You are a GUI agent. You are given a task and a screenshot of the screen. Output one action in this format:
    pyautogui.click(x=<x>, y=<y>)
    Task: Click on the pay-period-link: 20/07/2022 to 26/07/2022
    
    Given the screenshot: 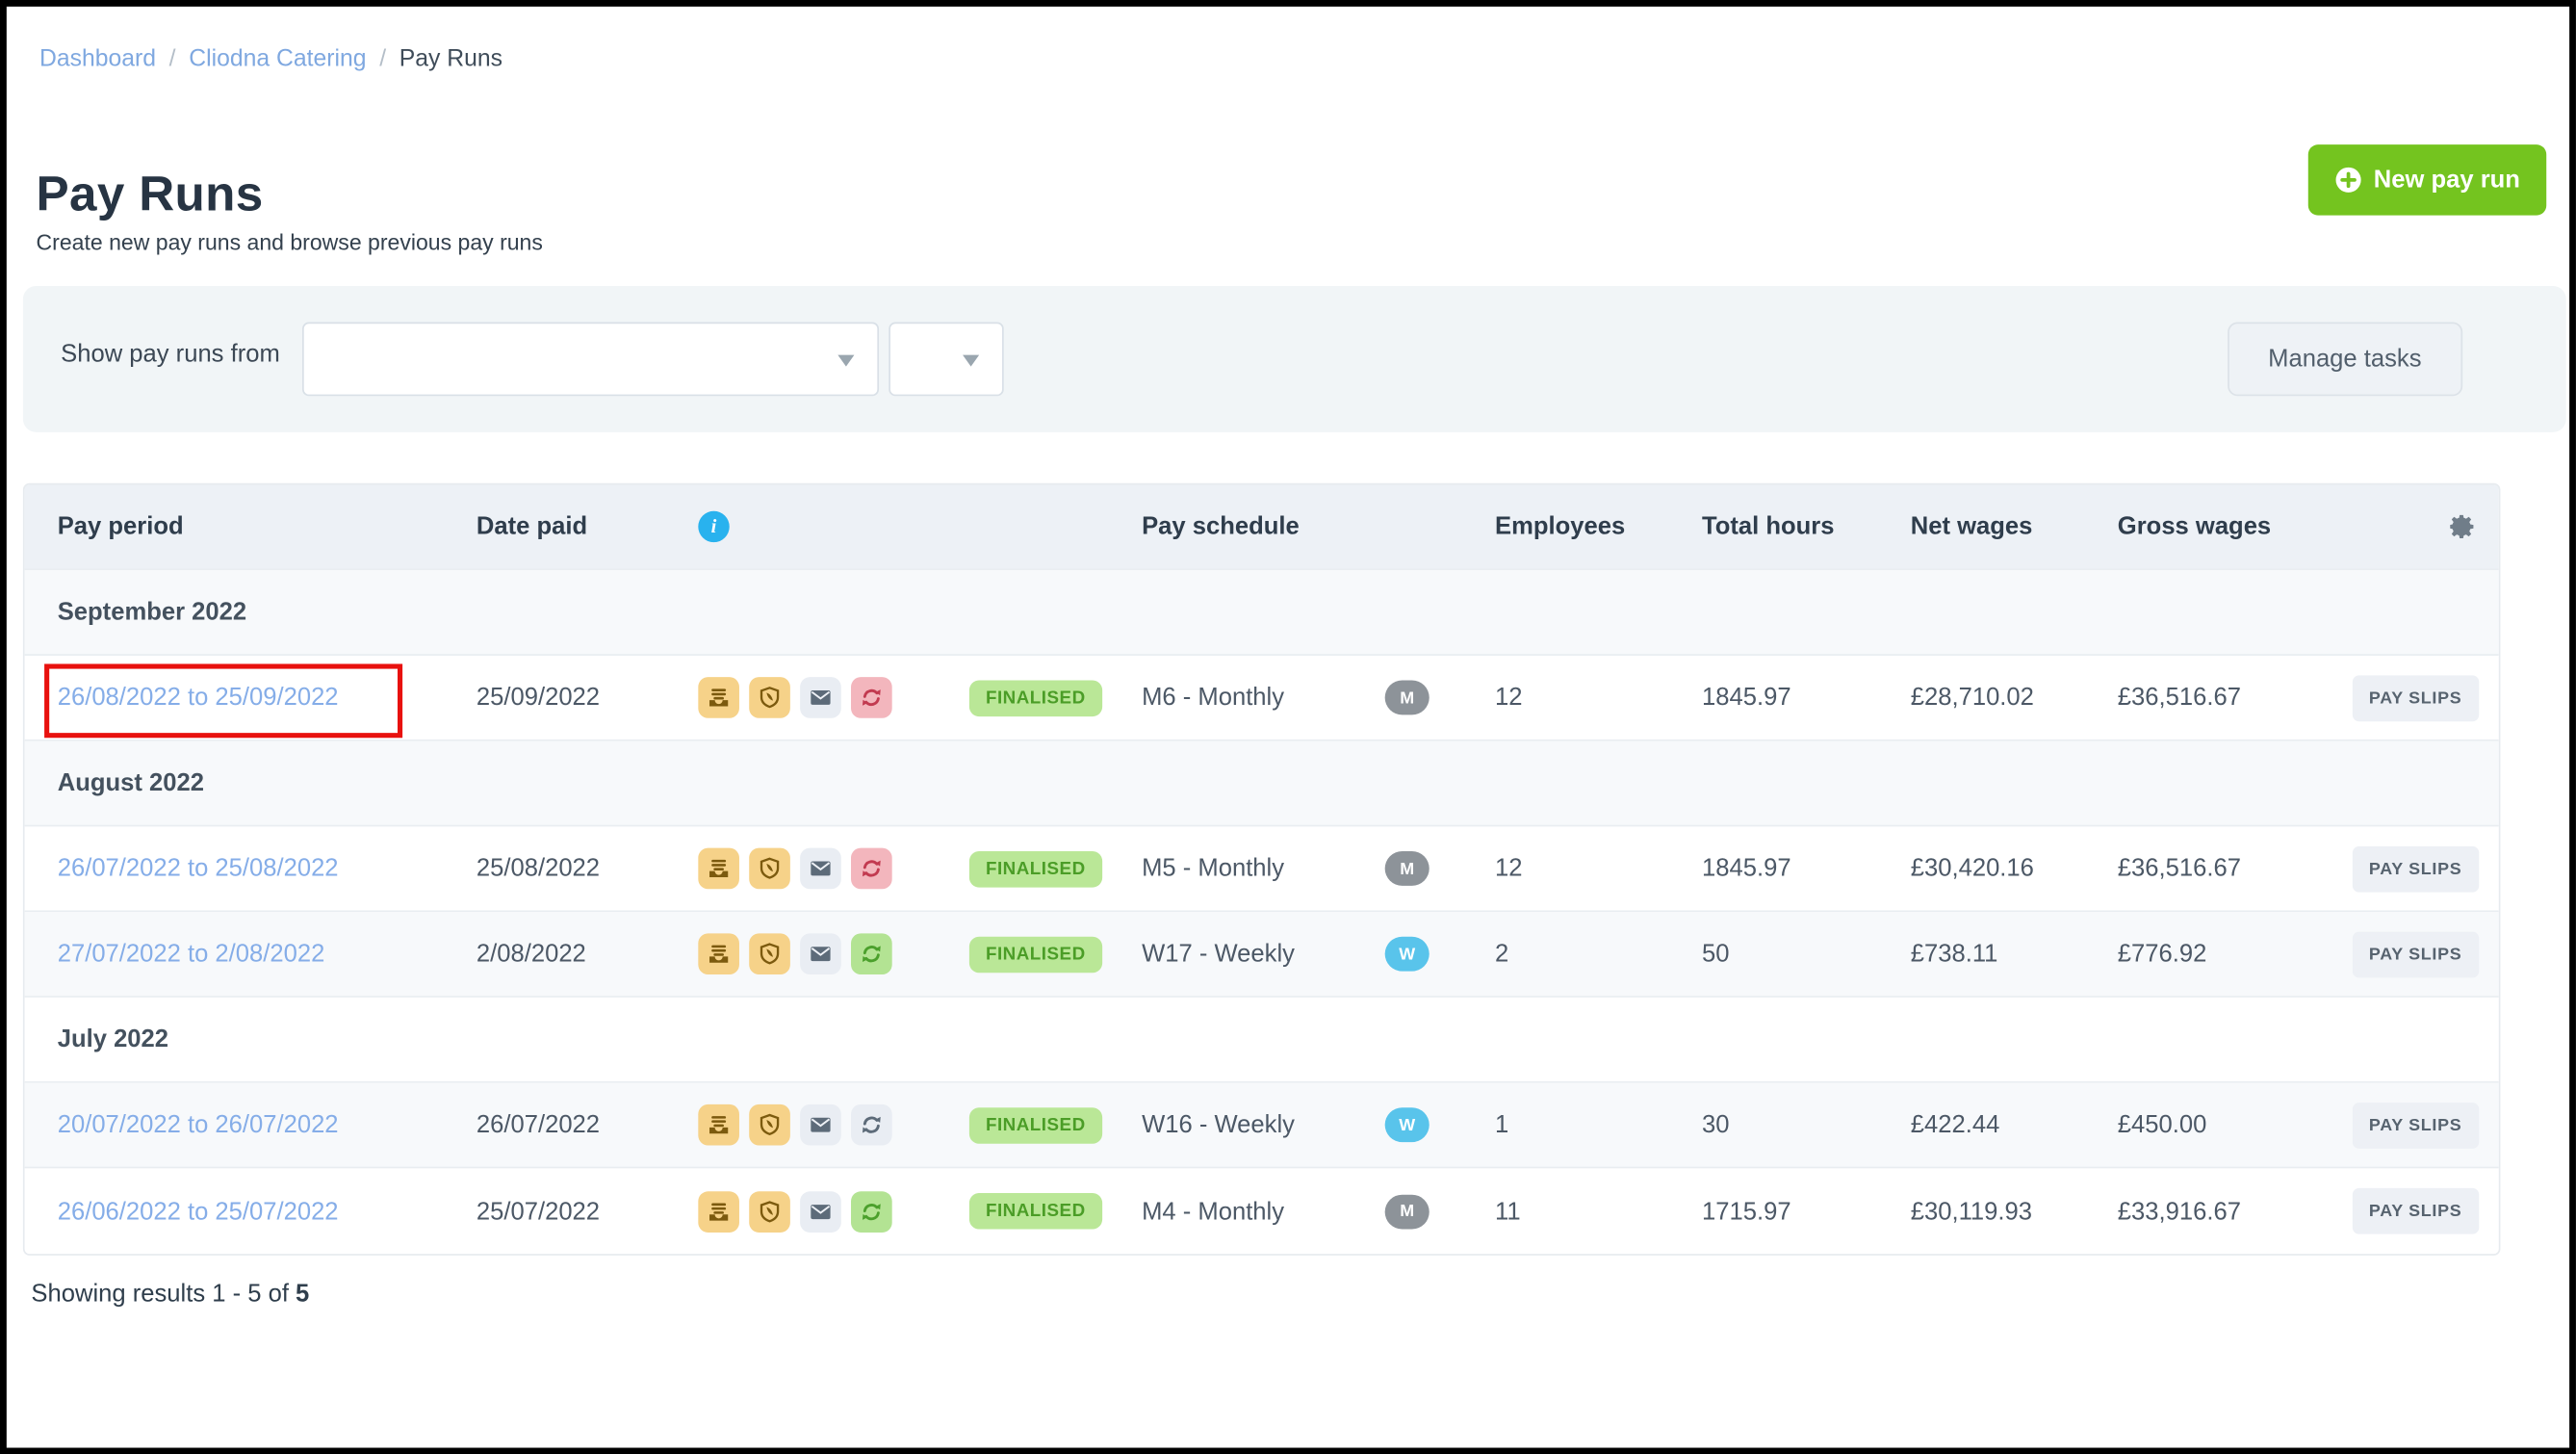 What is the action you would take?
    pyautogui.click(x=198, y=1124)
    